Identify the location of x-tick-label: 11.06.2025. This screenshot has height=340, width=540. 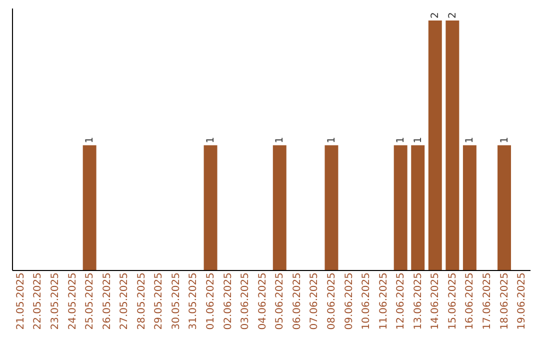
(384, 301).